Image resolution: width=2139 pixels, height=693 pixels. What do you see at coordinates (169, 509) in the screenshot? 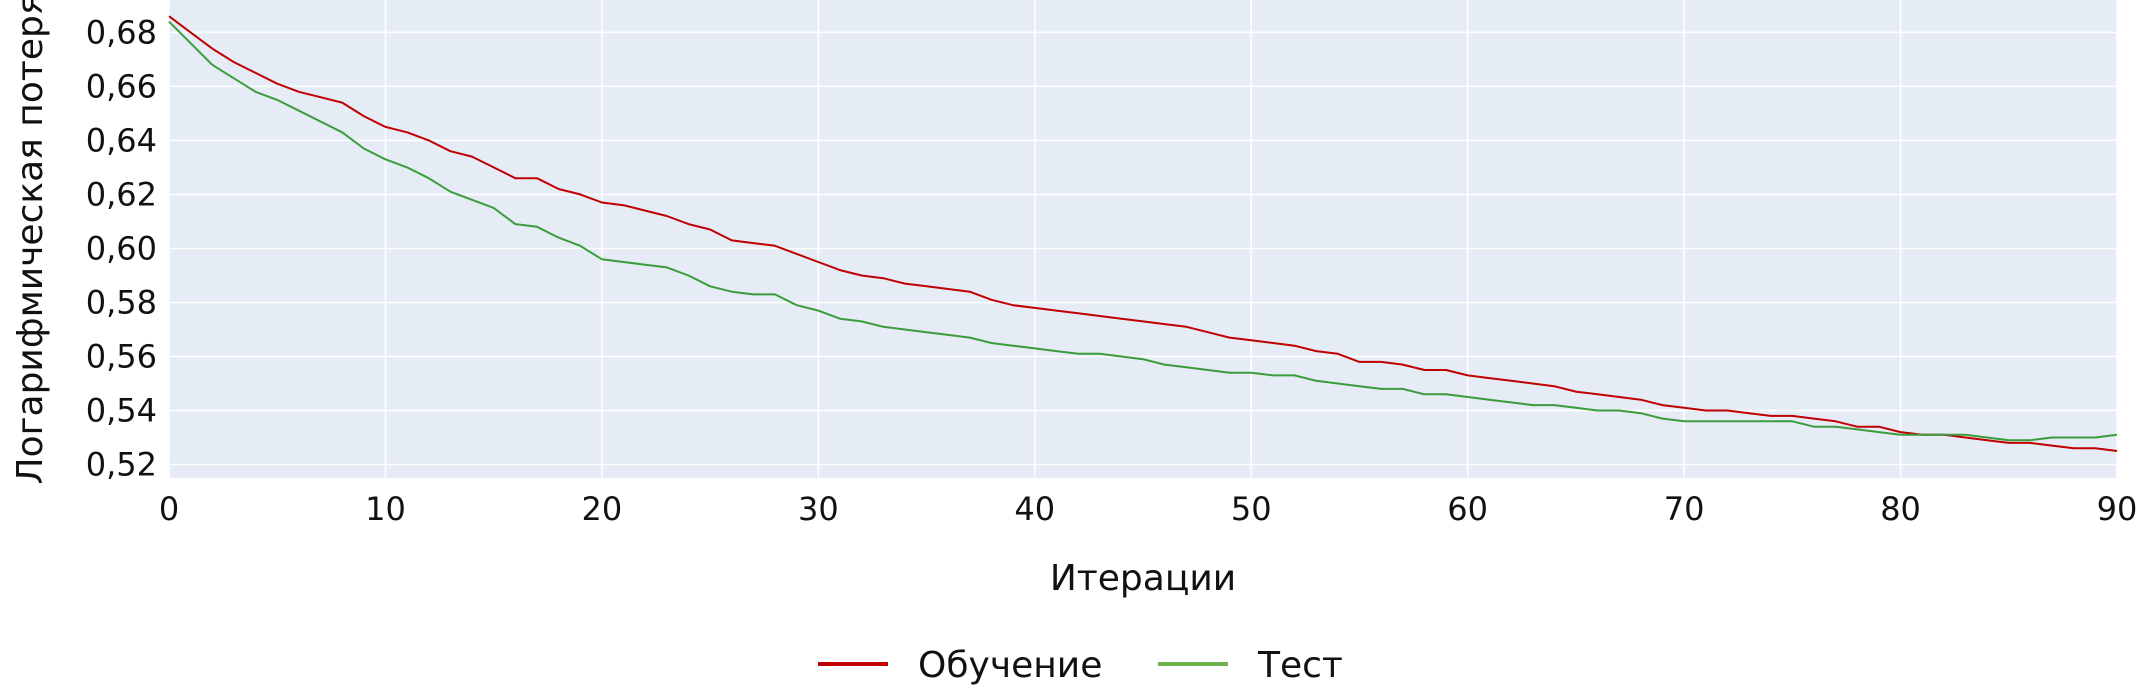
I see `x-tick-label: 0` at bounding box center [169, 509].